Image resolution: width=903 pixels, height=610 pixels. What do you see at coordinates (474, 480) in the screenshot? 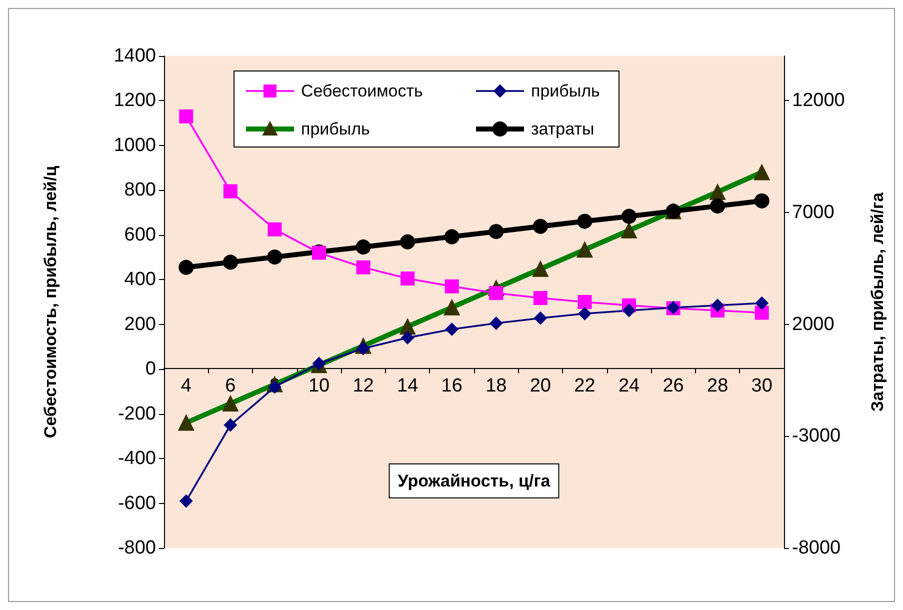
I see `x-axis-title: Урожайность, ц/га` at bounding box center [474, 480].